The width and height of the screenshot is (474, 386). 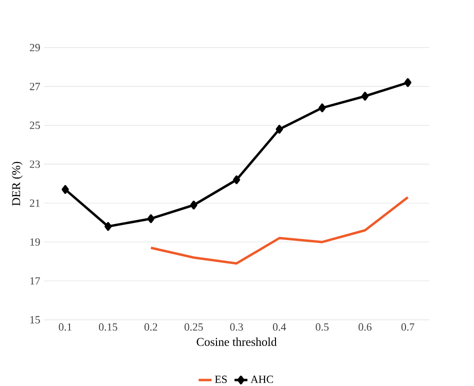 I want to click on x-tick-label: 0.4, so click(x=279, y=327).